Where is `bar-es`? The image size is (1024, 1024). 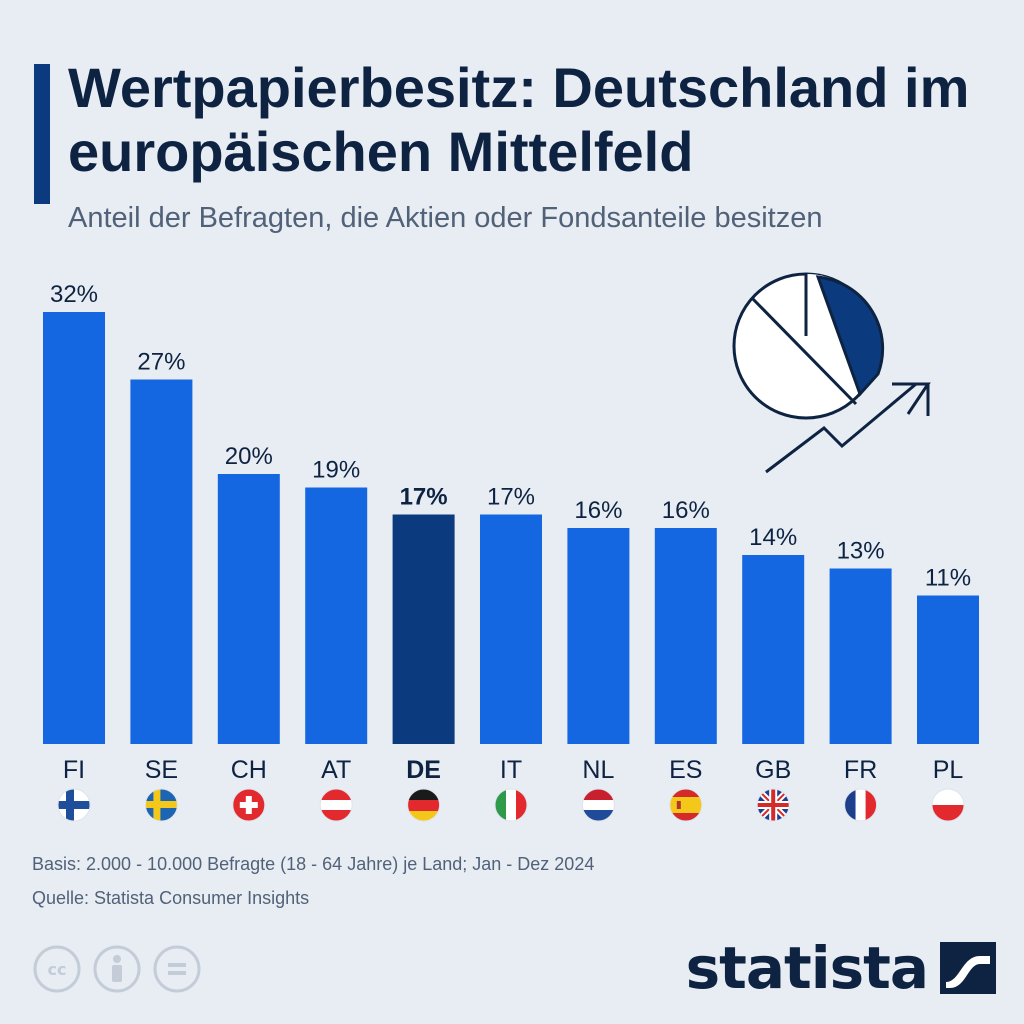
bar-es is located at coordinates (685, 636).